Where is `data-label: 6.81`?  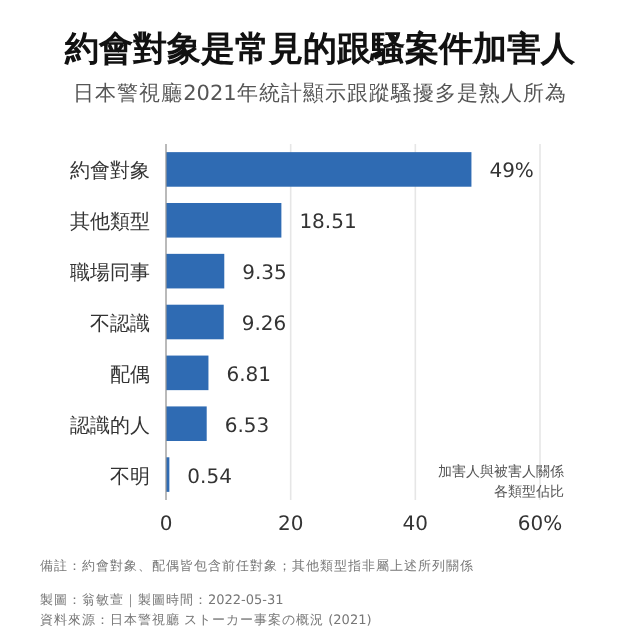 data-label: 6.81 is located at coordinates (248, 375).